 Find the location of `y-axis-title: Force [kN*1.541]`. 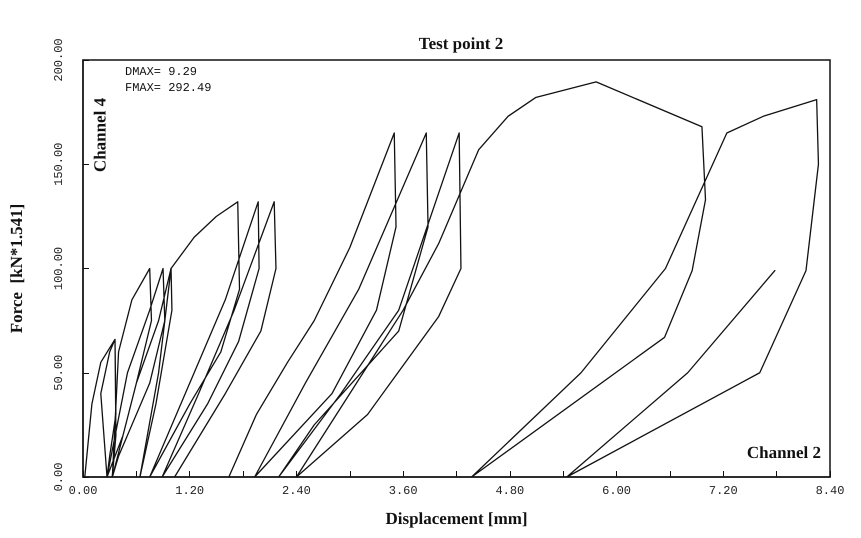

y-axis-title: Force [kN*1.541] is located at coordinates (16, 269).